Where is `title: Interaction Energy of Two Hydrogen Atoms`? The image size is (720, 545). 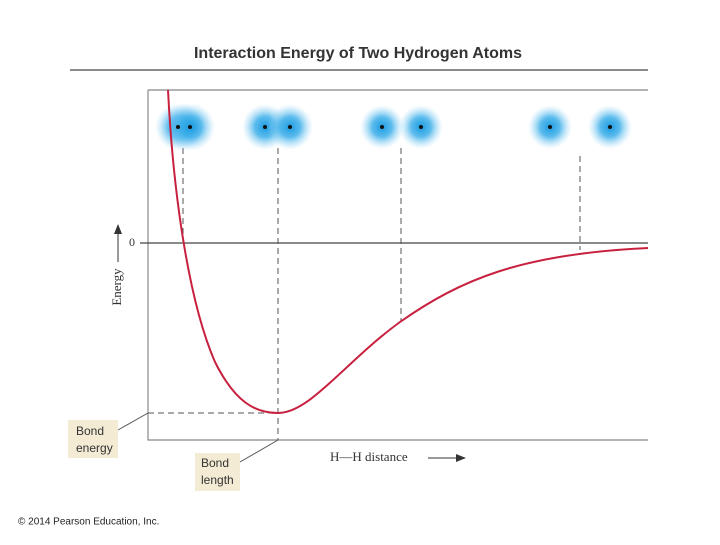 title: Interaction Energy of Two Hydrogen Atoms is located at coordinates (358, 53).